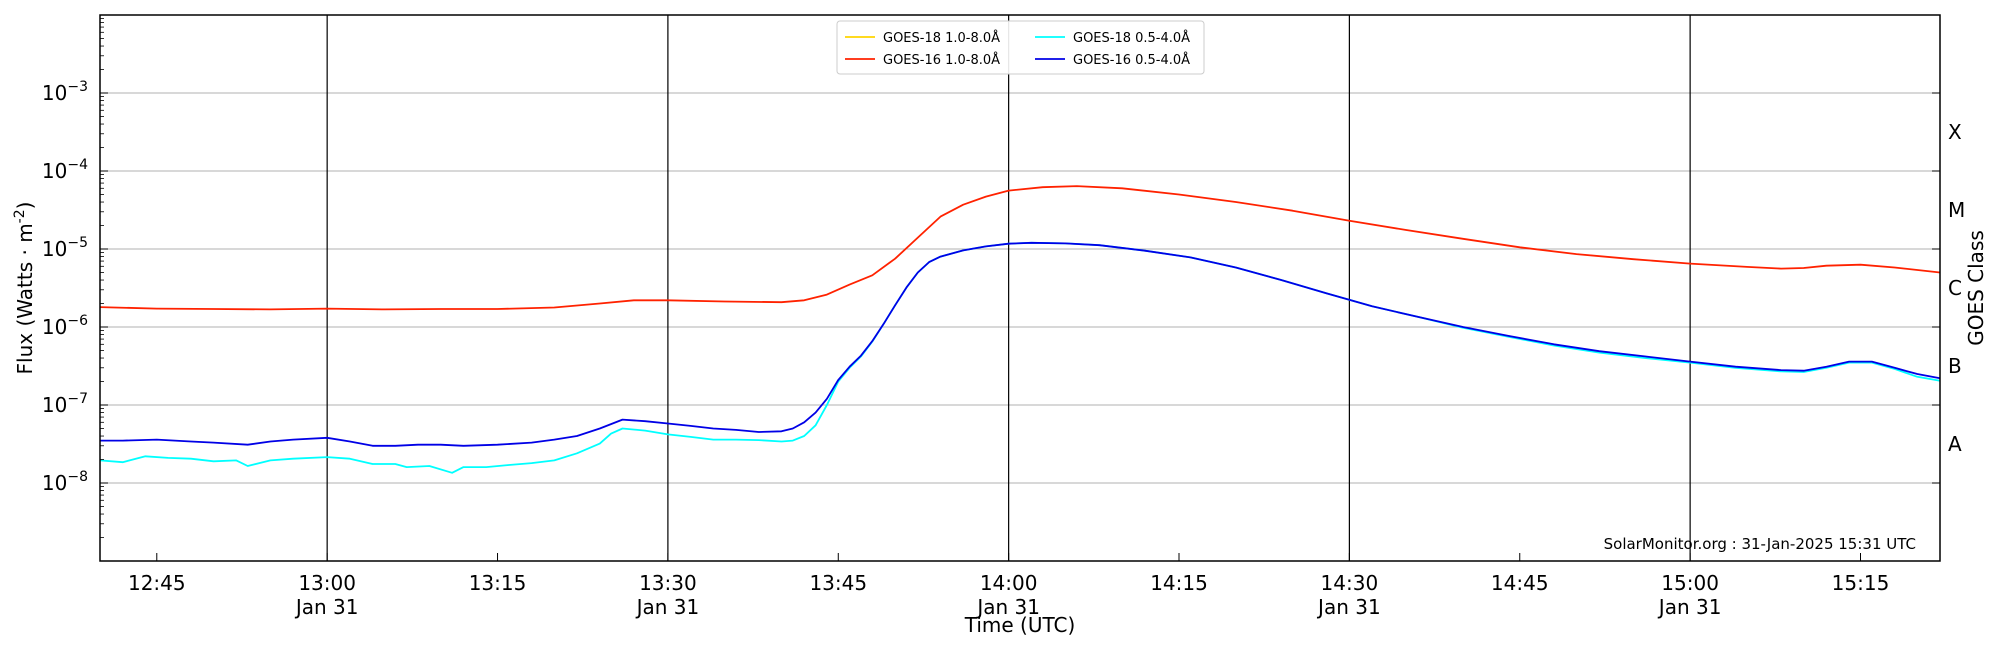 This screenshot has width=2000, height=650. I want to click on y-tick-label: 10⁻⁷, so click(65, 404).